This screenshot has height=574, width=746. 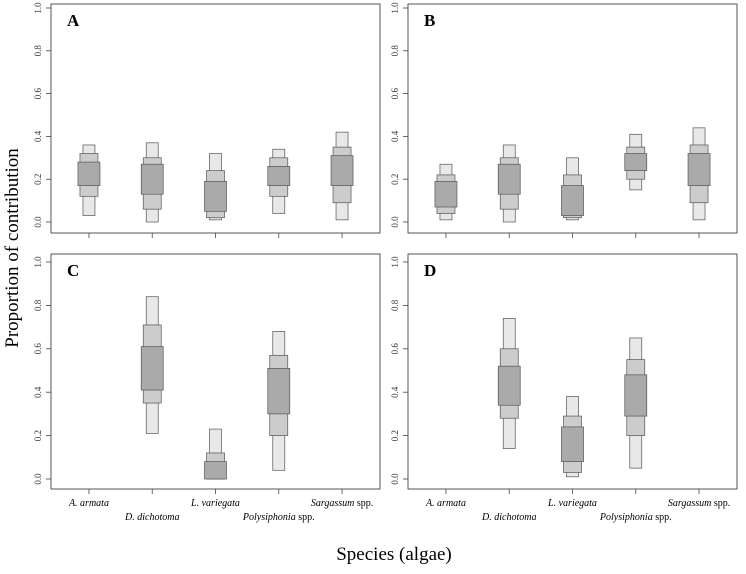 What do you see at coordinates (73, 270) in the screenshot?
I see `panel-label: C` at bounding box center [73, 270].